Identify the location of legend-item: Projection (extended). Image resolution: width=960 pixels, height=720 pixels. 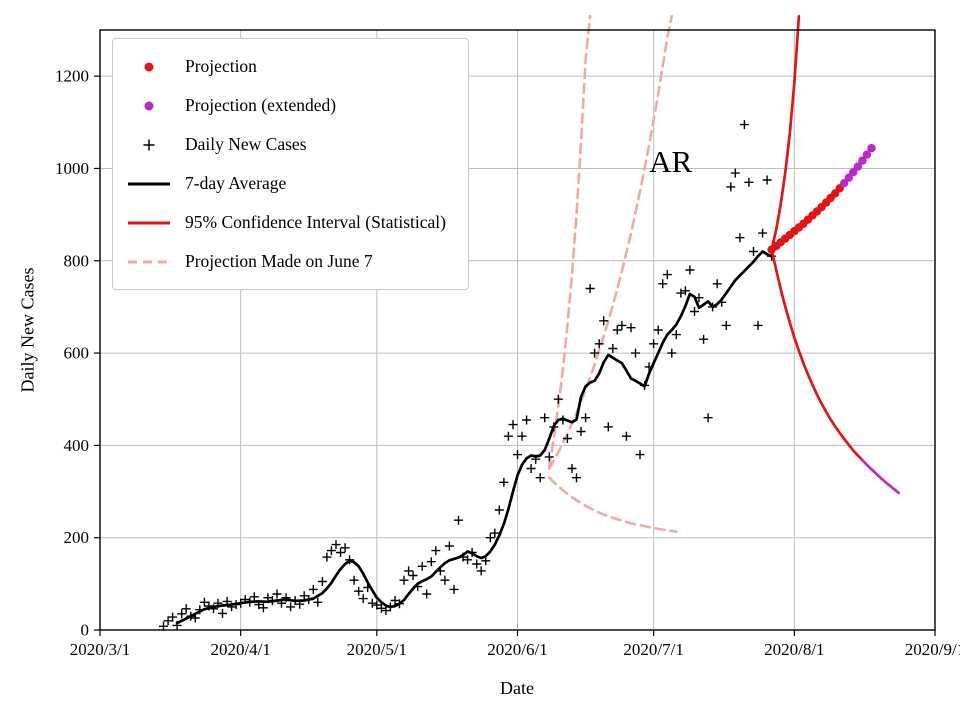
(284, 105).